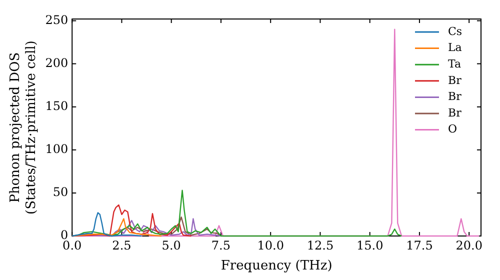  I want to click on y-tick-label: 200, so click(56, 63).